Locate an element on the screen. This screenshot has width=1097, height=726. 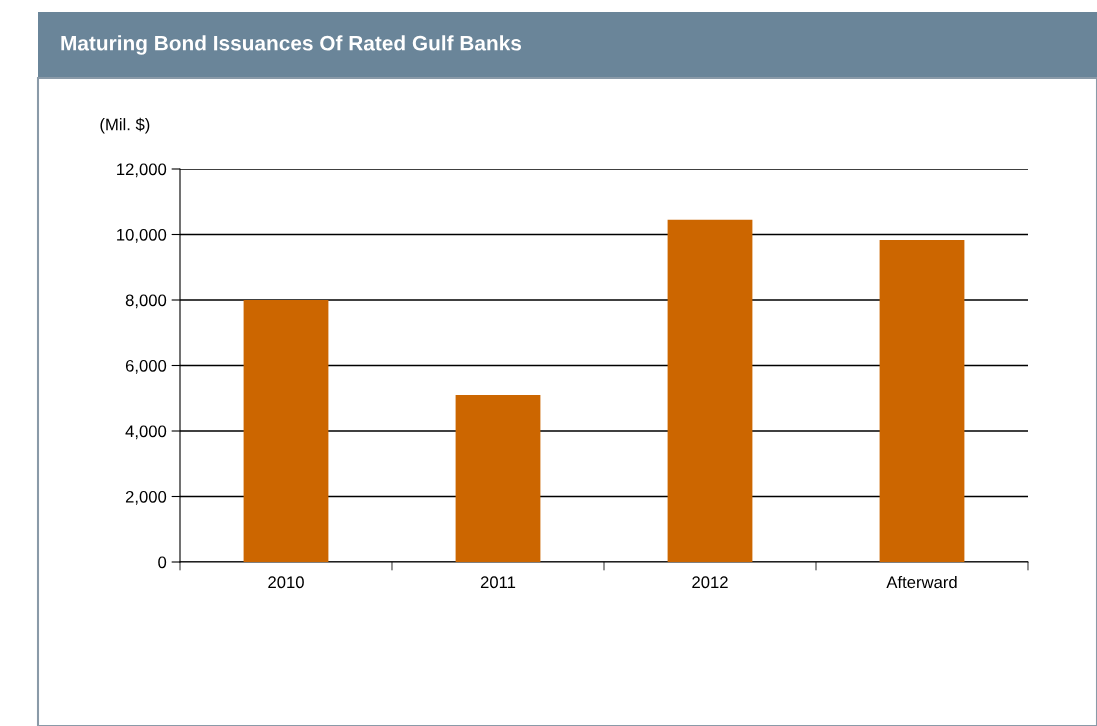
y-axis-title: (Mil. $) is located at coordinates (125, 125).